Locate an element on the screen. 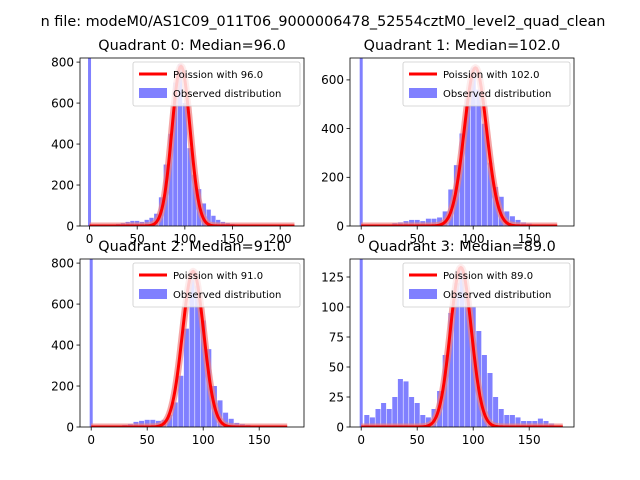 The height and width of the screenshot is (480, 640). y-tick-label: 50 is located at coordinates (336, 367).